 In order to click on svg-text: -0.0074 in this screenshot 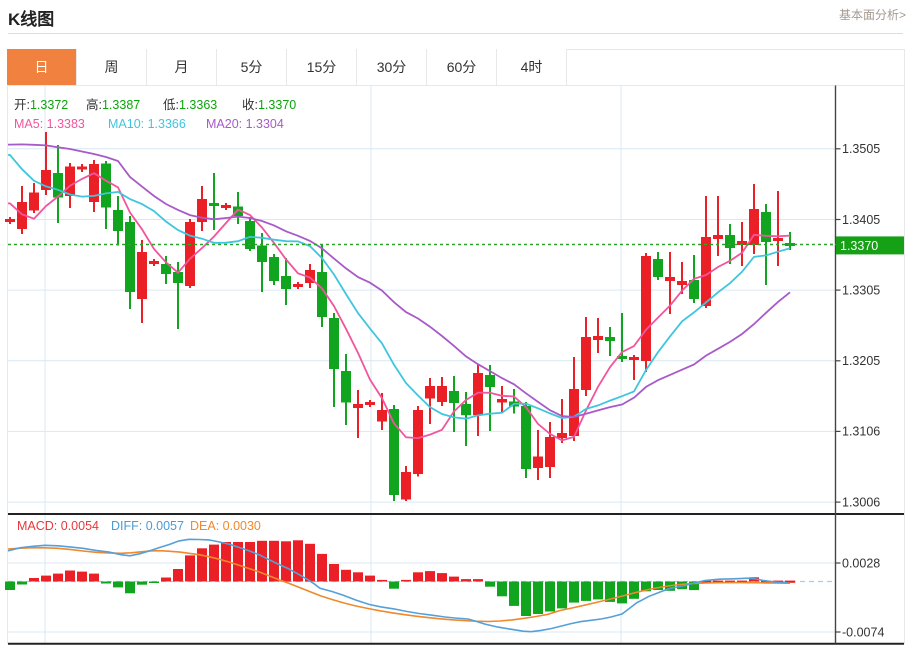, I will do `click(863, 632)`.